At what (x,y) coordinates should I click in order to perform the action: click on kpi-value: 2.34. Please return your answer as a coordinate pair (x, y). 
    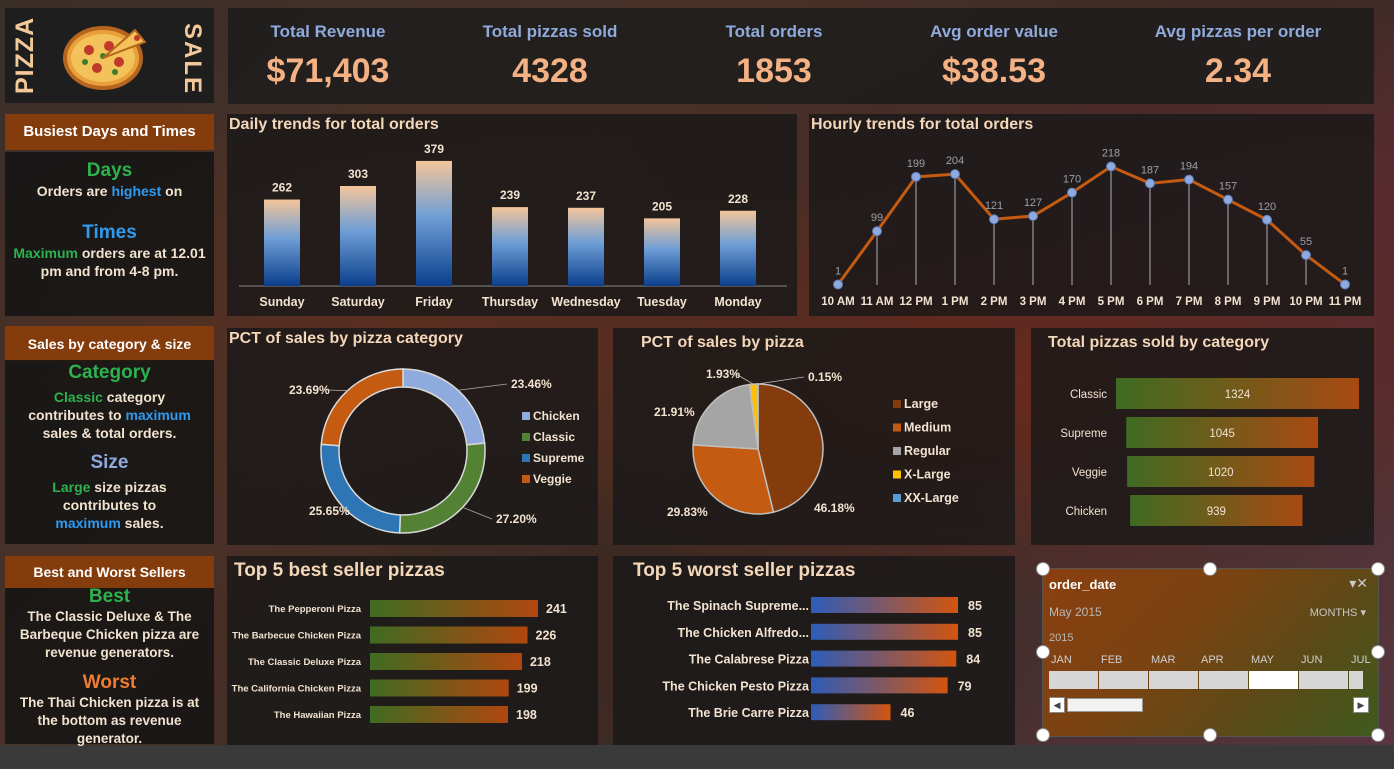
    Looking at the image, I should click on (1238, 71).